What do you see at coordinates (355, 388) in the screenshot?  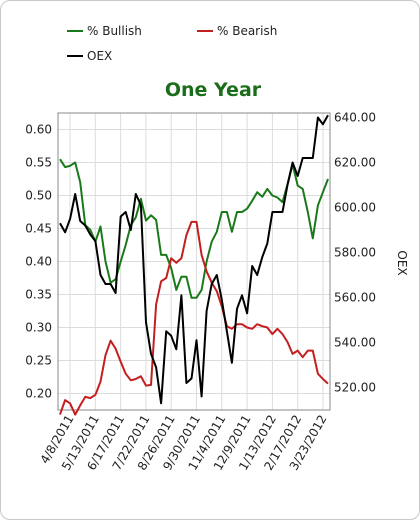 I see `right-tick-label: 520.00` at bounding box center [355, 388].